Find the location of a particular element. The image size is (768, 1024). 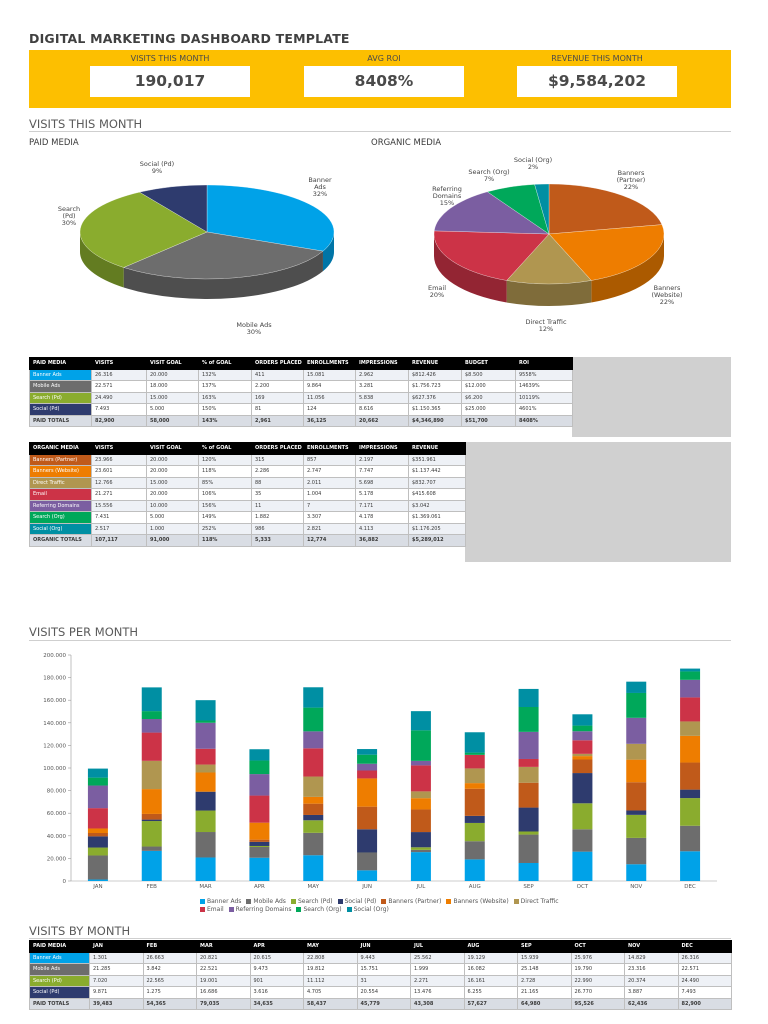

totals-cell: $51,700 is located at coordinates (488, 420).